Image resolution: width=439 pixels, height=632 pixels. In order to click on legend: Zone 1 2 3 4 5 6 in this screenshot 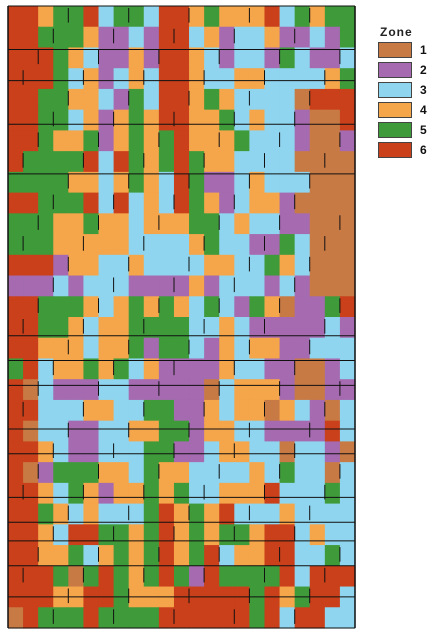, I will do `click(408, 92)`.